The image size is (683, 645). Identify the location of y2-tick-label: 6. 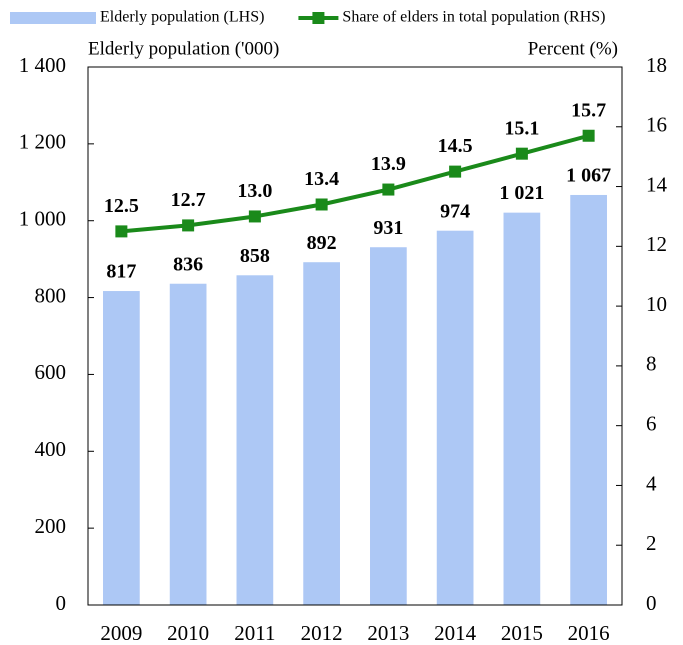
(651, 423).